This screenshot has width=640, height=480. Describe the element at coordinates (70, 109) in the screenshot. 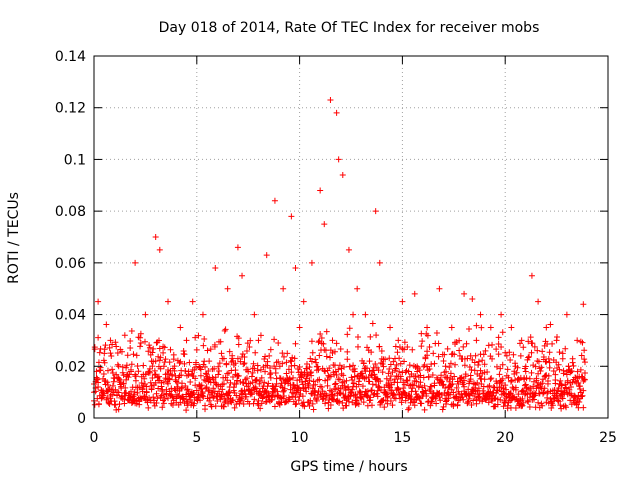

I see `y-tick-label: 0.12` at that location.